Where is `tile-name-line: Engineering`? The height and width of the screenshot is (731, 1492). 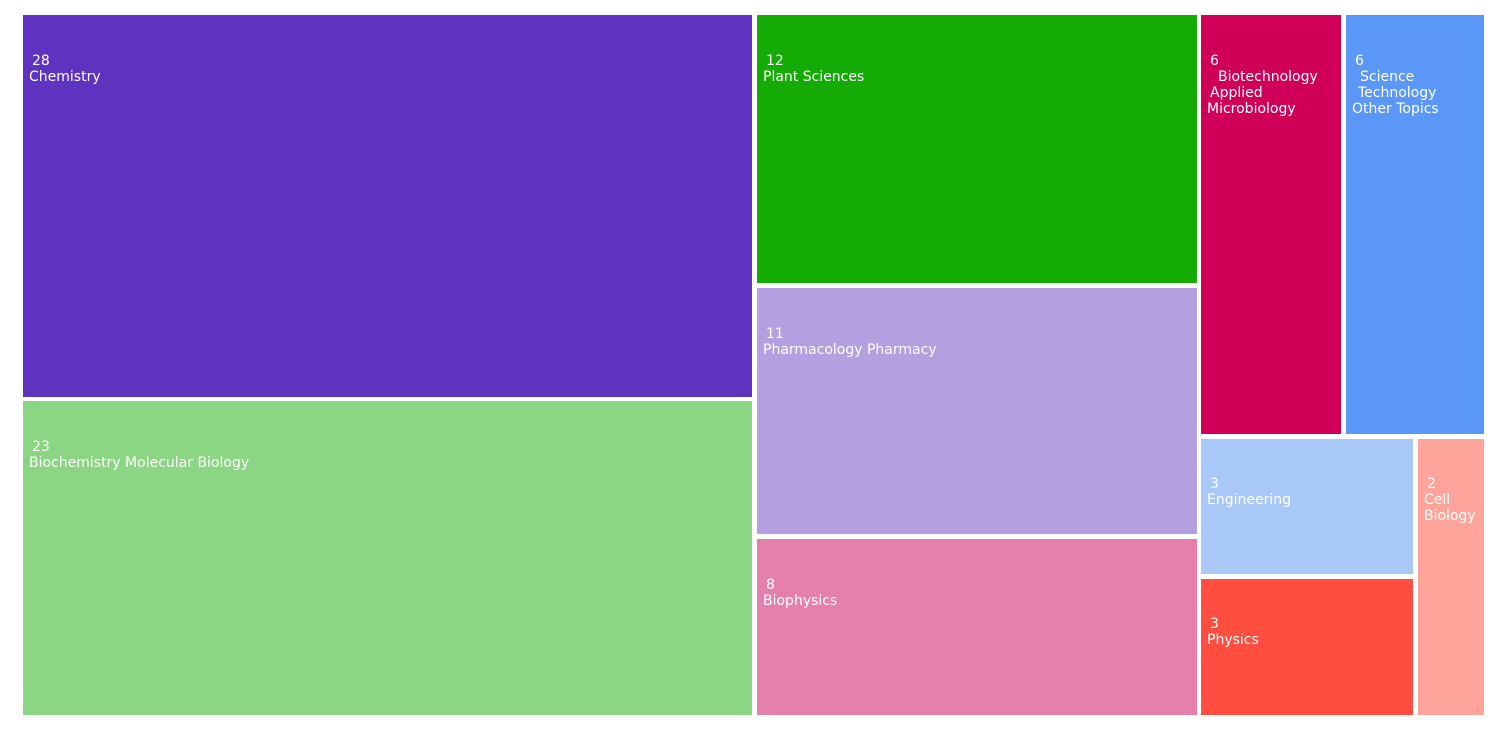
tile-name-line: Engineering is located at coordinates (1249, 500).